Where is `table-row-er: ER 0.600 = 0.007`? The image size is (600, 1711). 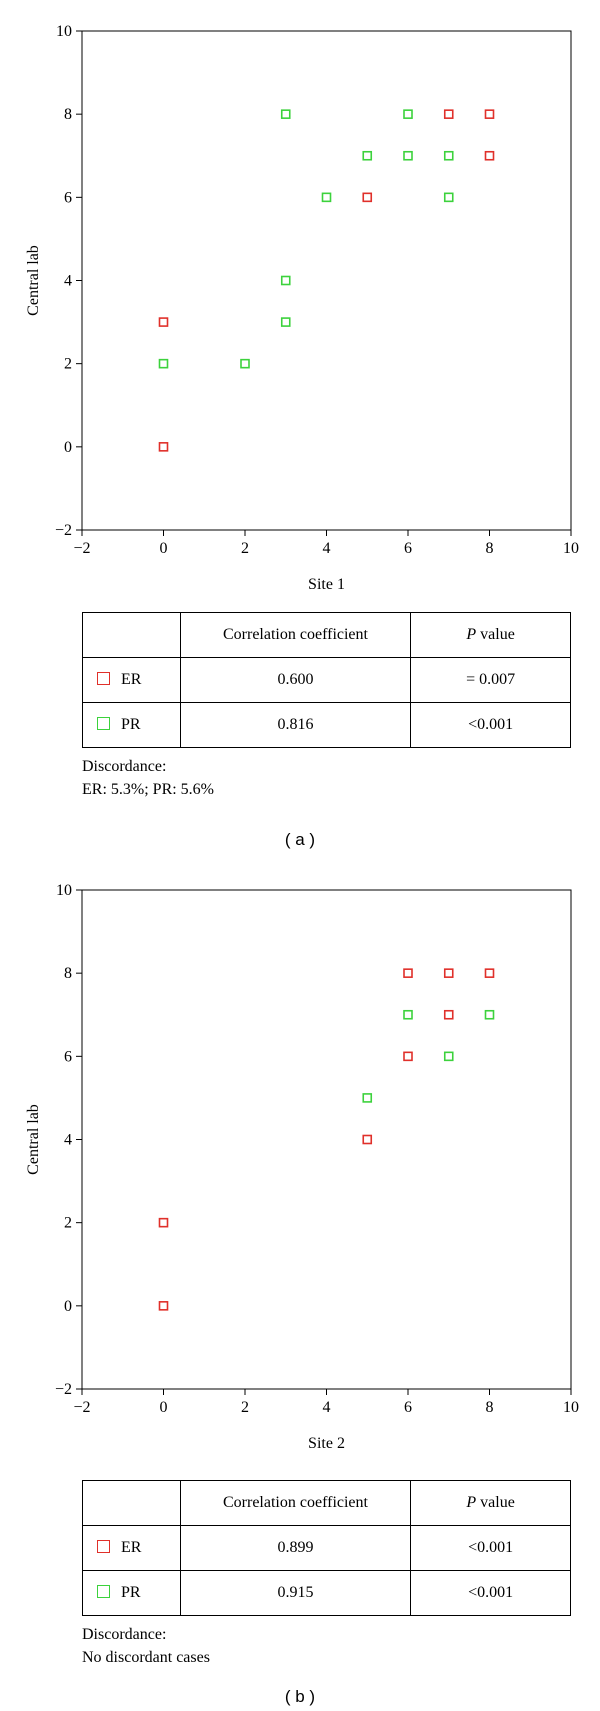
table-row-er: ER 0.600 = 0.007 is located at coordinates (326, 680).